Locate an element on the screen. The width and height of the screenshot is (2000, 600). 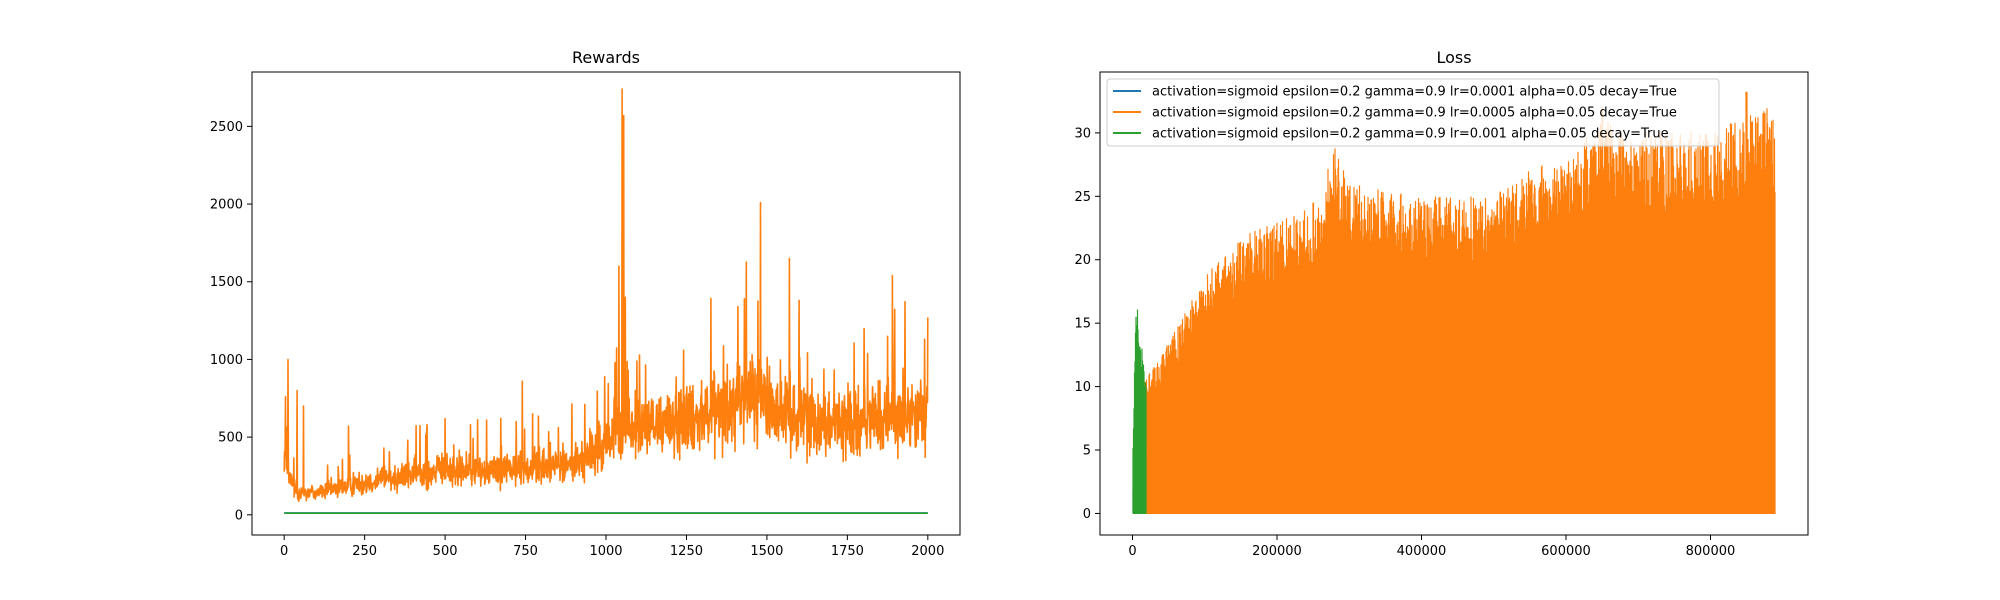
x-tick-label: 2000 is located at coordinates (927, 551).